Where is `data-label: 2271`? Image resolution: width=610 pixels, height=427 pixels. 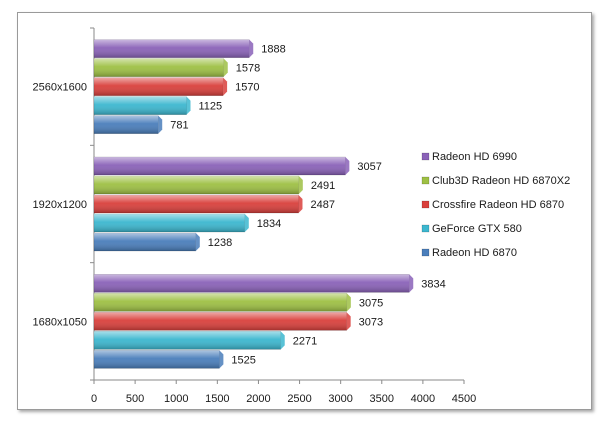 data-label: 2271 is located at coordinates (305, 341).